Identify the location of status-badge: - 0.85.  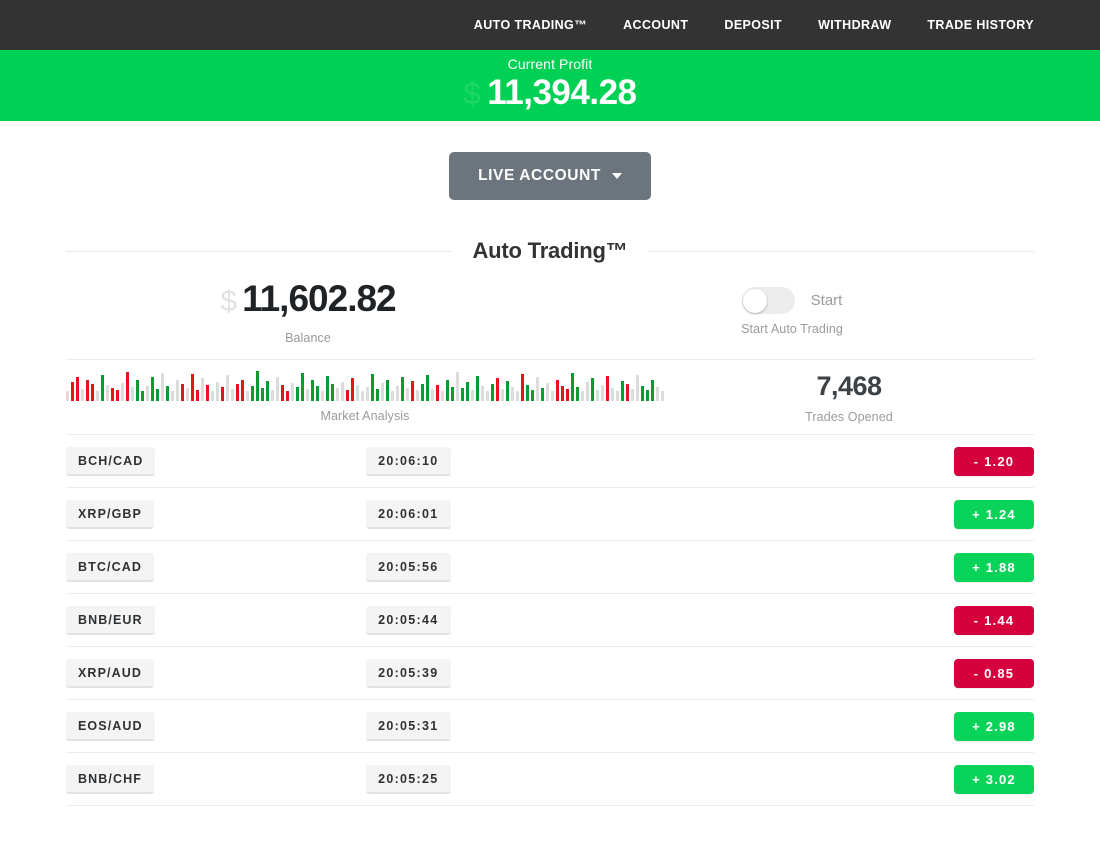
(994, 673).